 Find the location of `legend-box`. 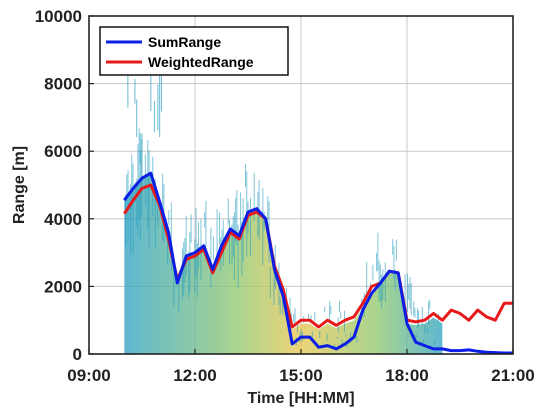

legend-box is located at coordinates (194, 51).